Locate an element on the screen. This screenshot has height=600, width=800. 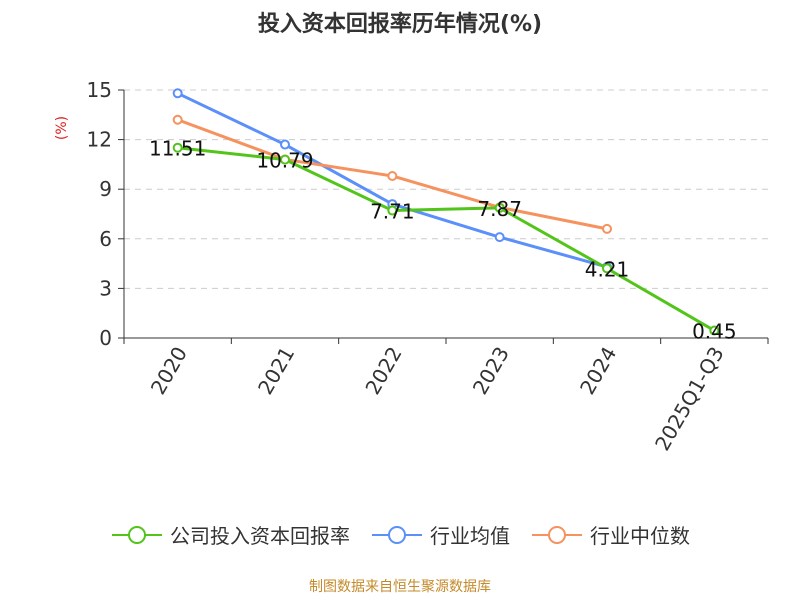
x-tick-label: 2021 is located at coordinates (276, 371).